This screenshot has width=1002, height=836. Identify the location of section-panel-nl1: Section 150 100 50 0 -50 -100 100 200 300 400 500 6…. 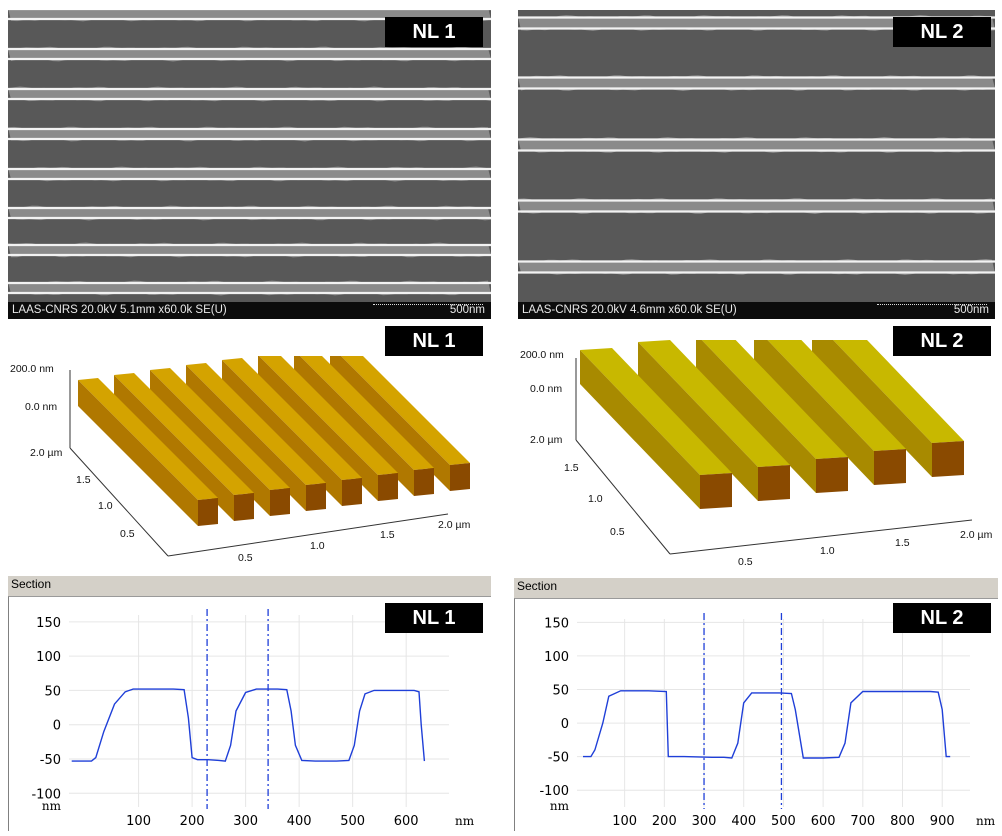
(249, 703).